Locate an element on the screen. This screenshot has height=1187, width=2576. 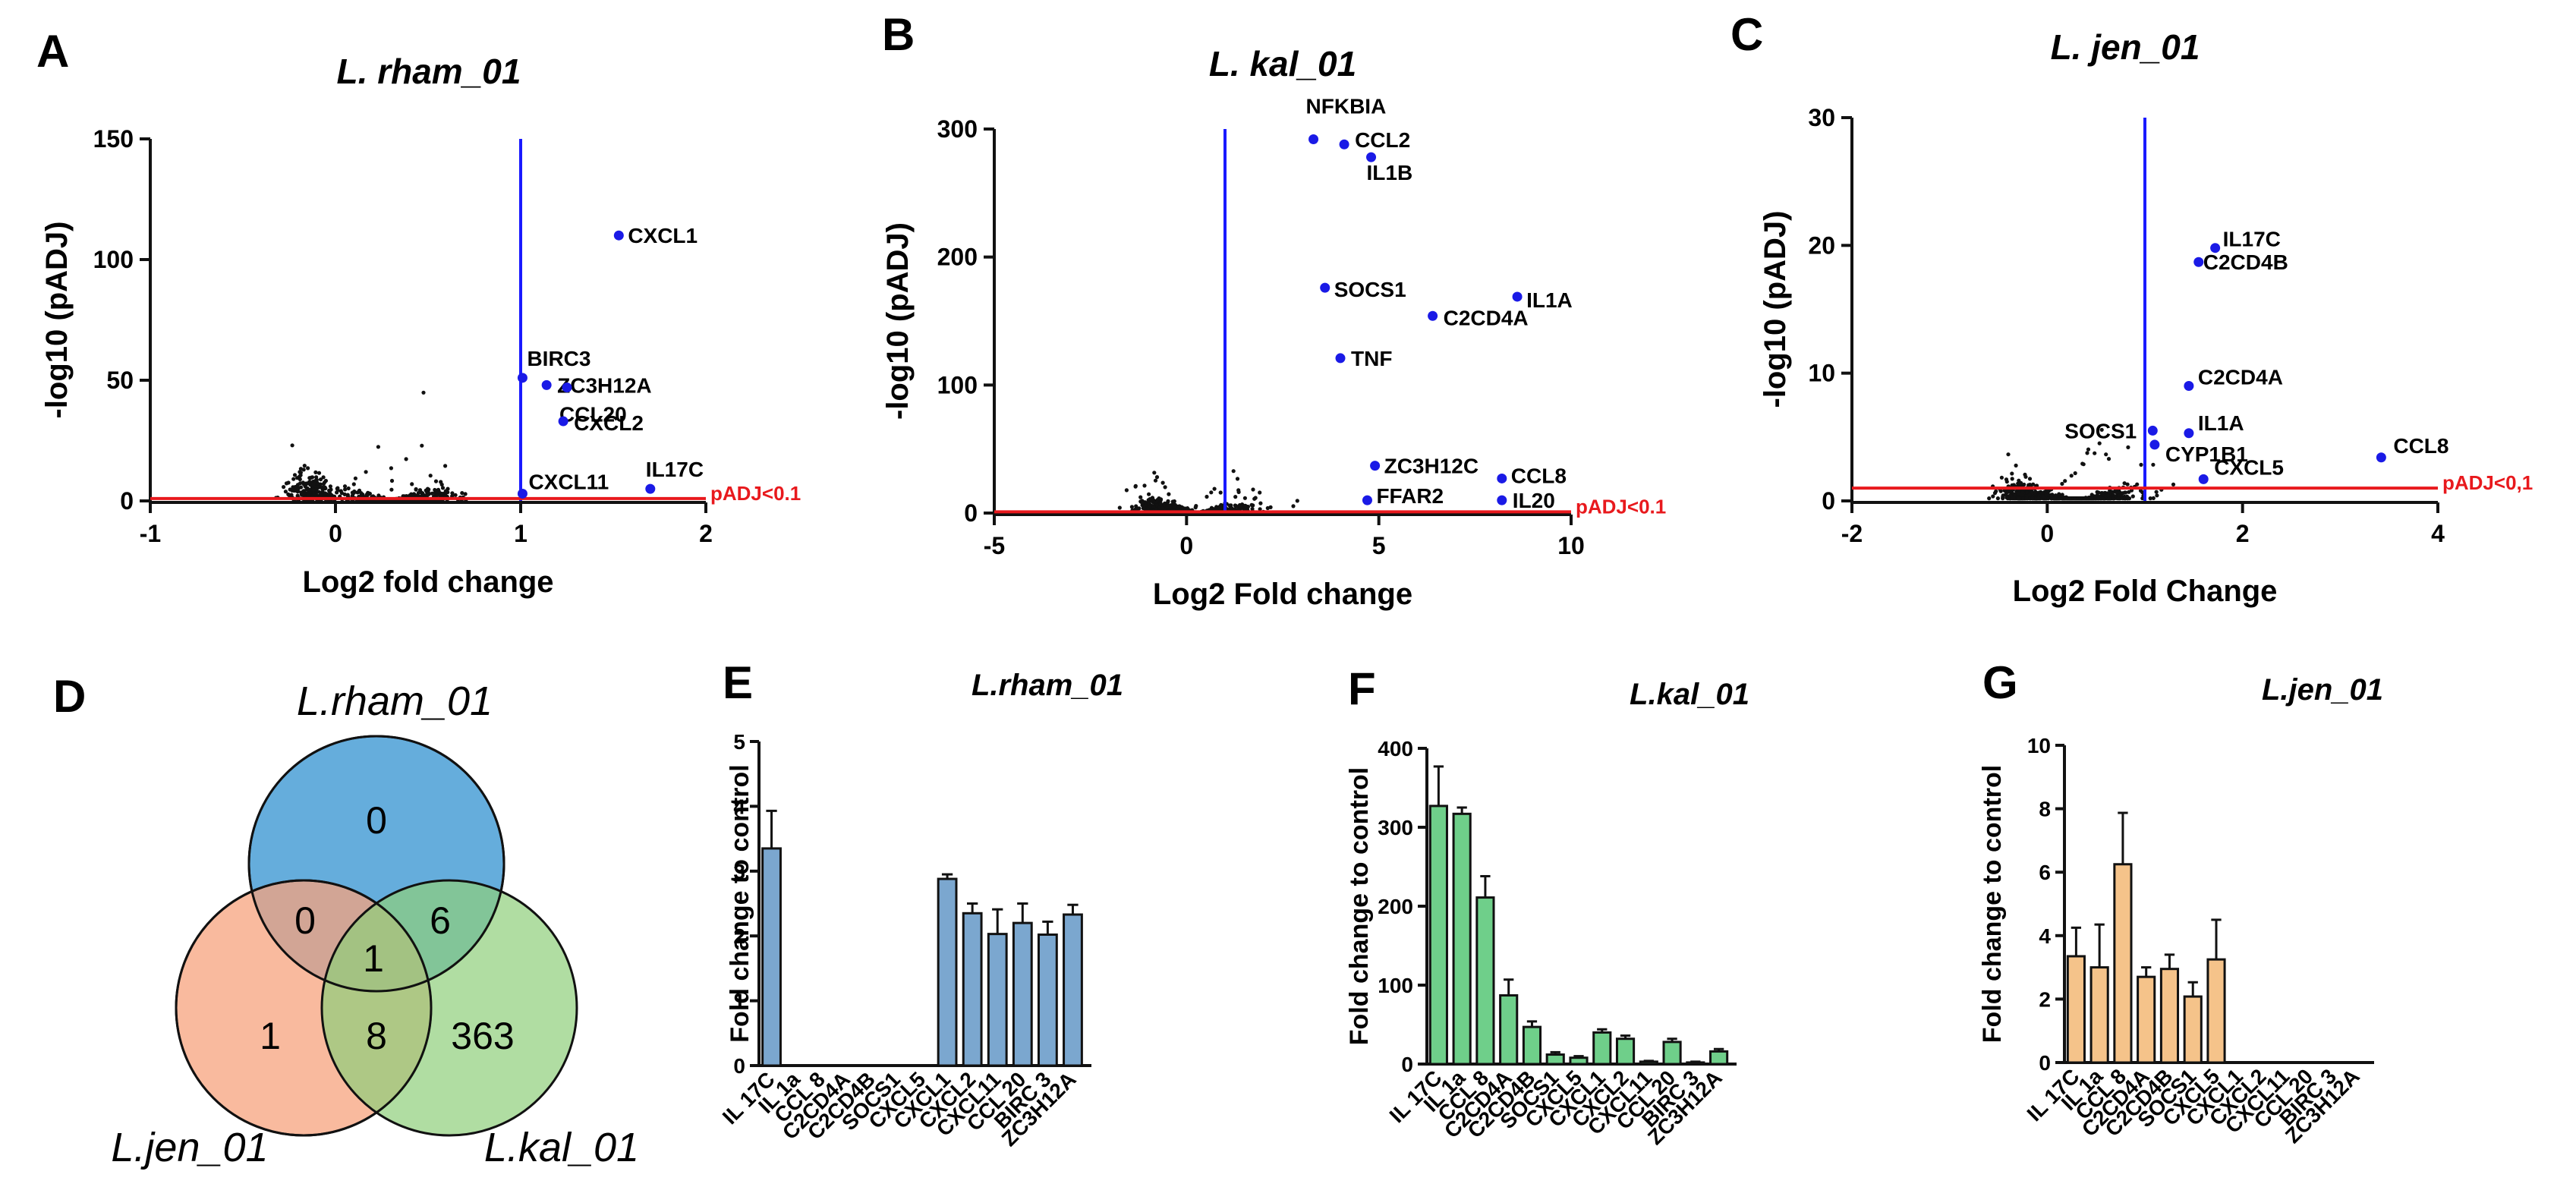
y-tick-label: 150 is located at coordinates (113, 139).